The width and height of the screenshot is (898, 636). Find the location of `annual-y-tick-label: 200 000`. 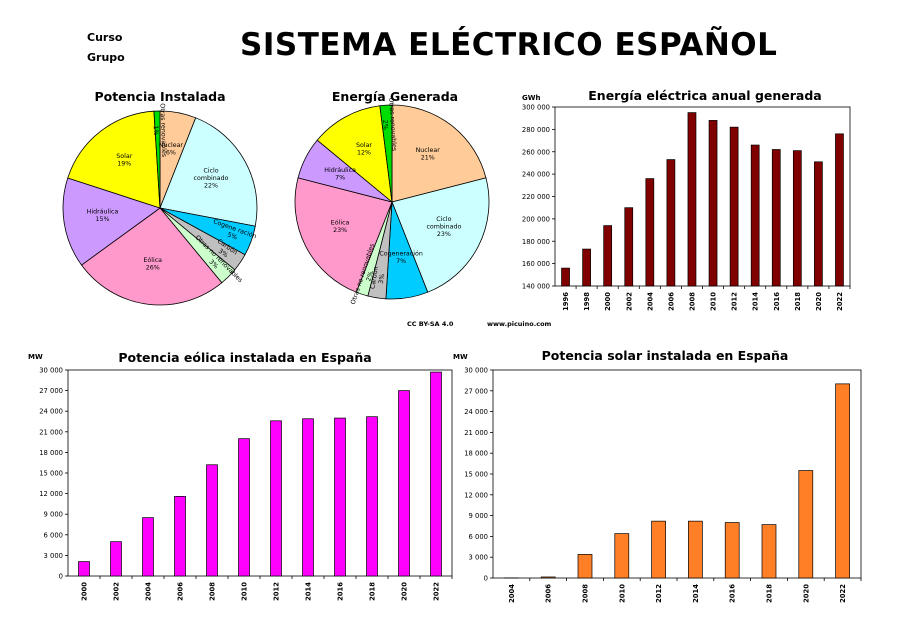

annual-y-tick-label: 200 000 is located at coordinates (536, 219).